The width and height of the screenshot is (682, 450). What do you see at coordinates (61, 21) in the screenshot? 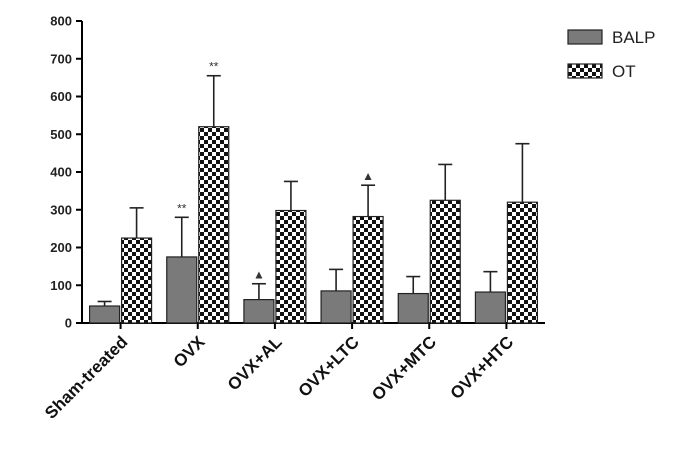
I see `y-tick-label: 800` at bounding box center [61, 21].